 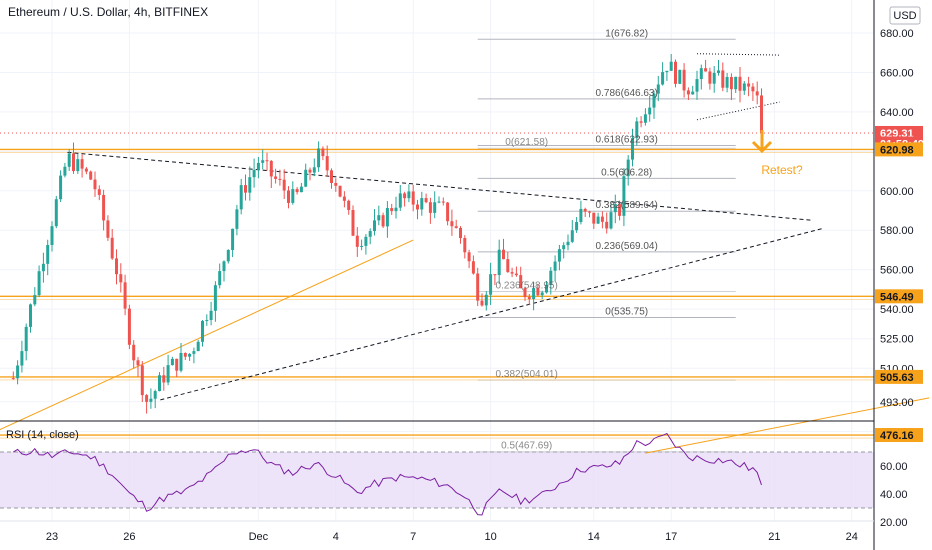 What do you see at coordinates (899, 376) in the screenshot?
I see `price-tag-bg` at bounding box center [899, 376].